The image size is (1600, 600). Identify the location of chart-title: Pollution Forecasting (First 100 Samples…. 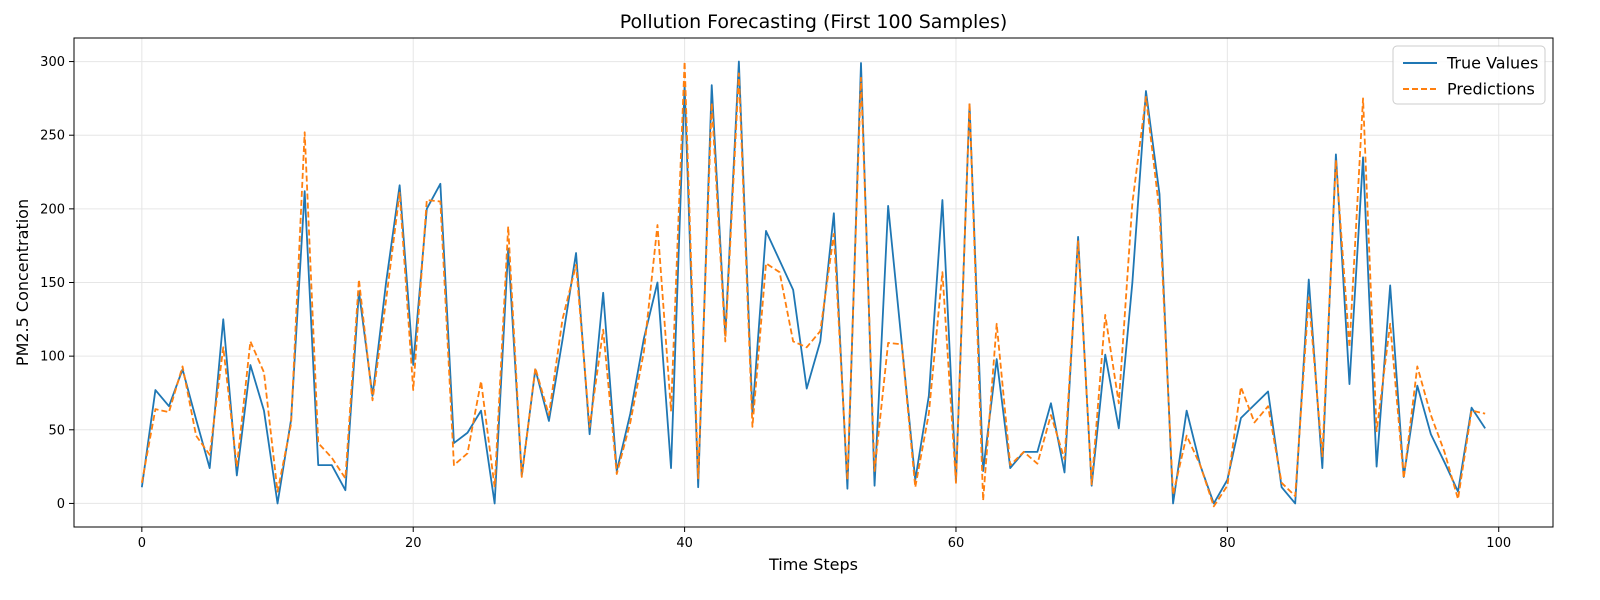
(814, 22).